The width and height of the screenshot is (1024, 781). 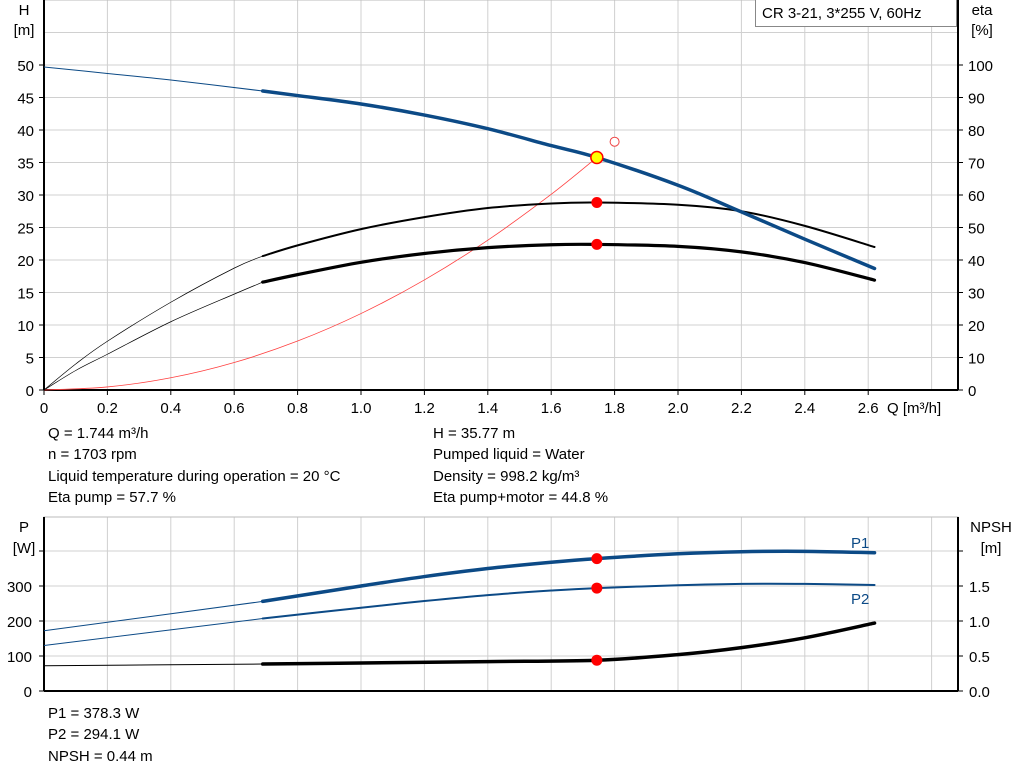 What do you see at coordinates (991, 527) in the screenshot?
I see `y2-axis-label: NPSH` at bounding box center [991, 527].